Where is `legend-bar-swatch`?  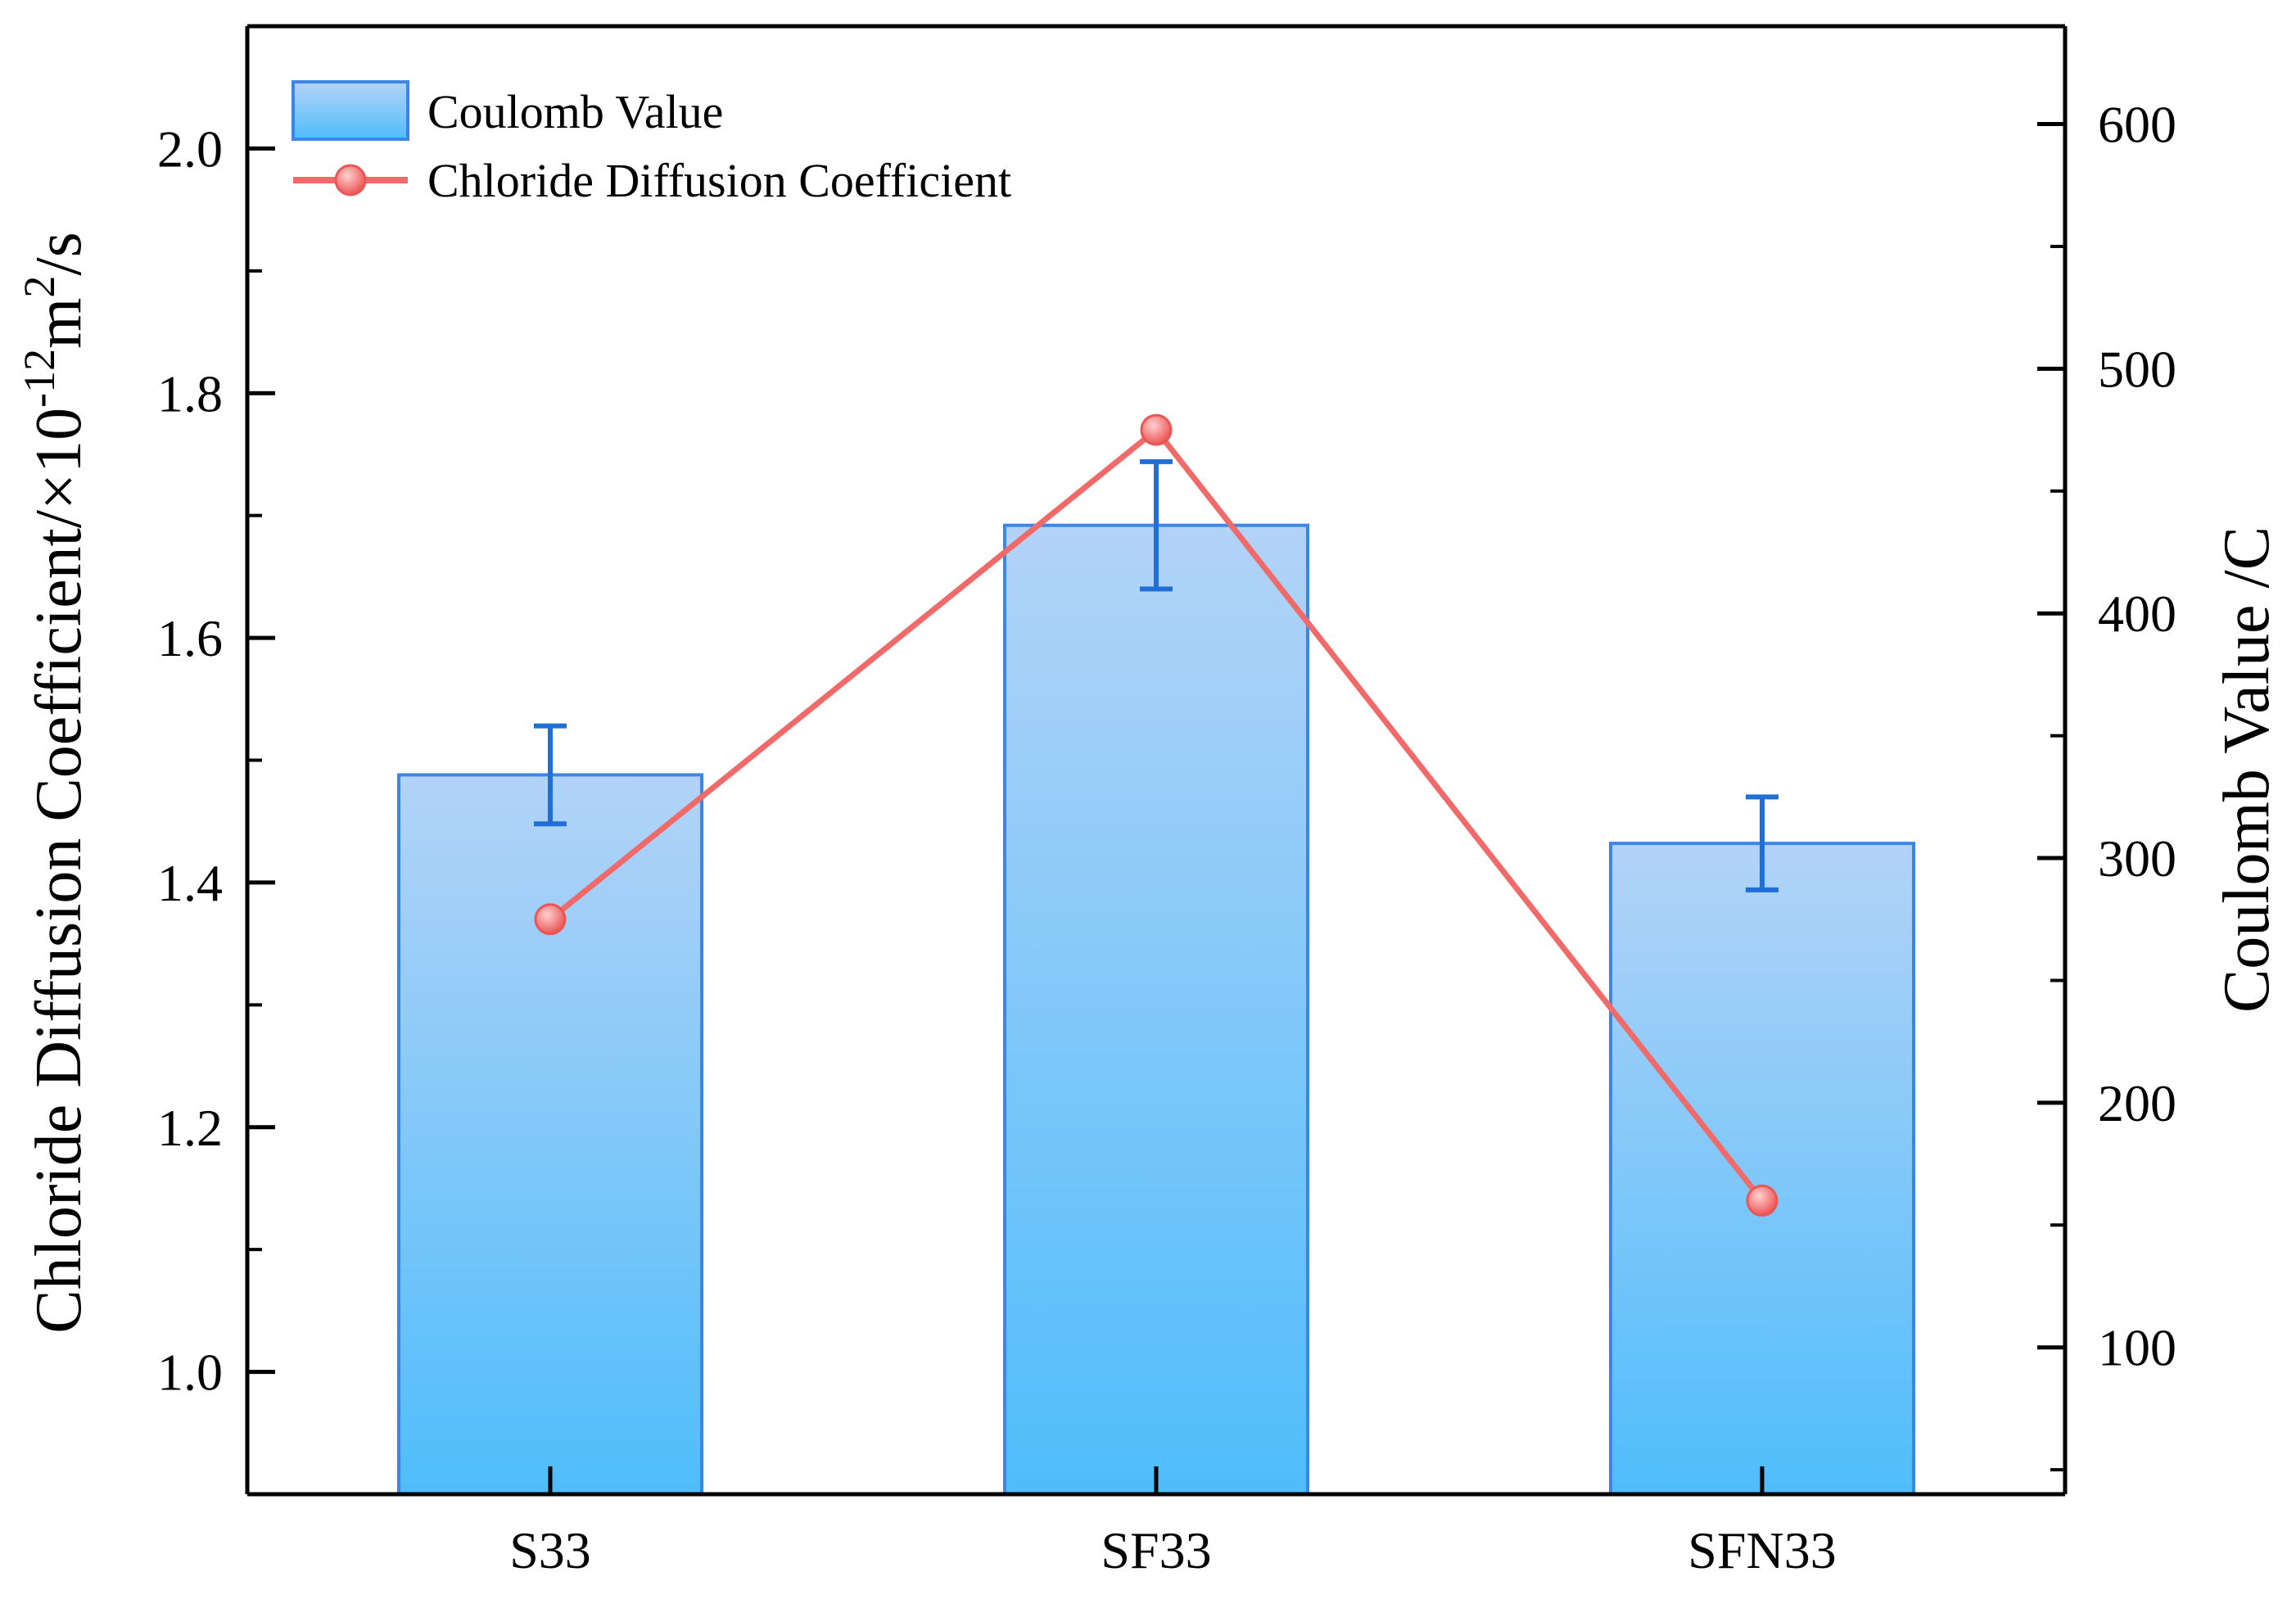 legend-bar-swatch is located at coordinates (351, 110).